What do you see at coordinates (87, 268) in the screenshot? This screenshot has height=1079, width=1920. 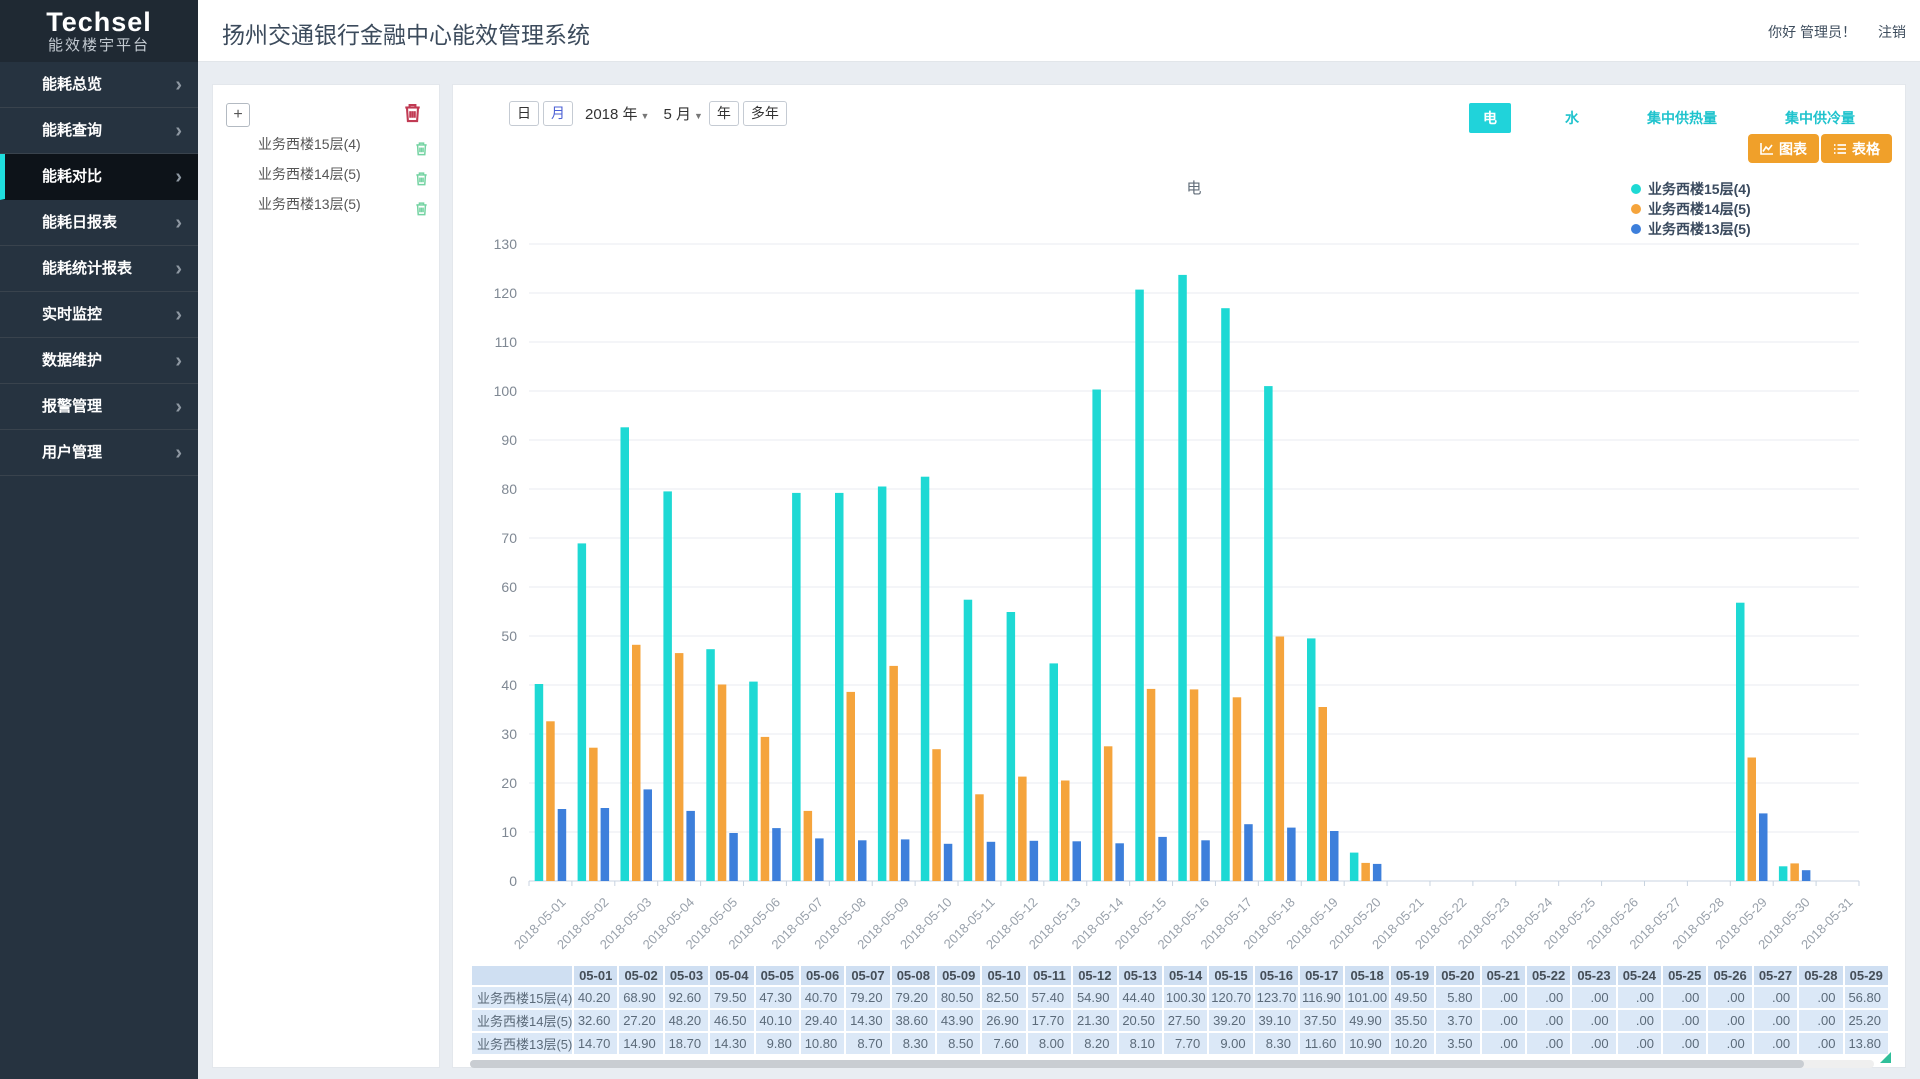 I see `sidebar-item-label: 能耗统计报表` at bounding box center [87, 268].